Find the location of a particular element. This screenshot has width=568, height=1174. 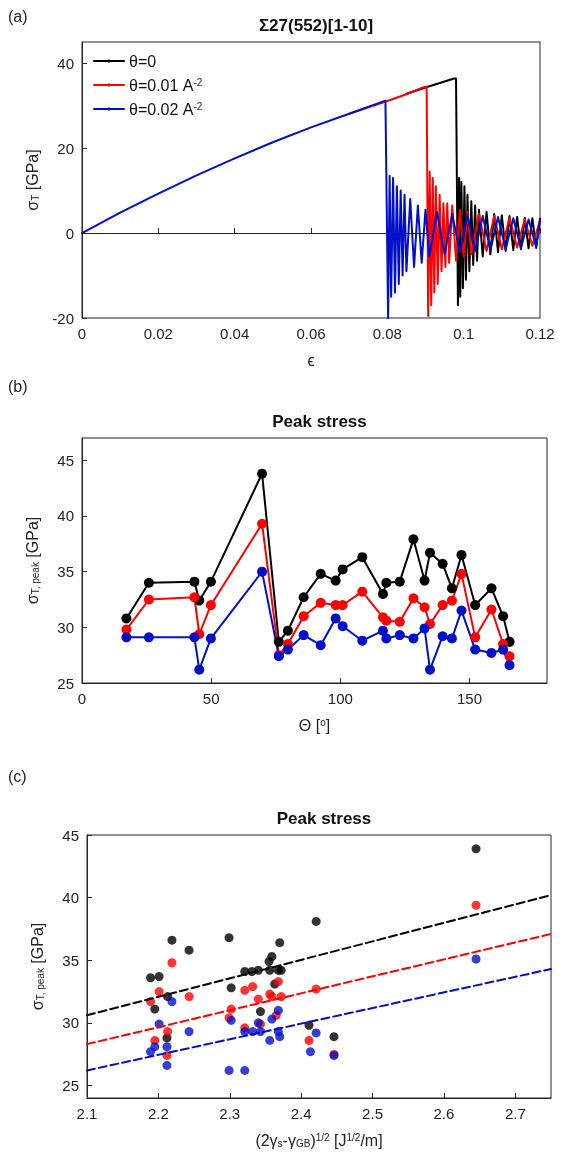

x-tick-label: 0.04 is located at coordinates (235, 333).